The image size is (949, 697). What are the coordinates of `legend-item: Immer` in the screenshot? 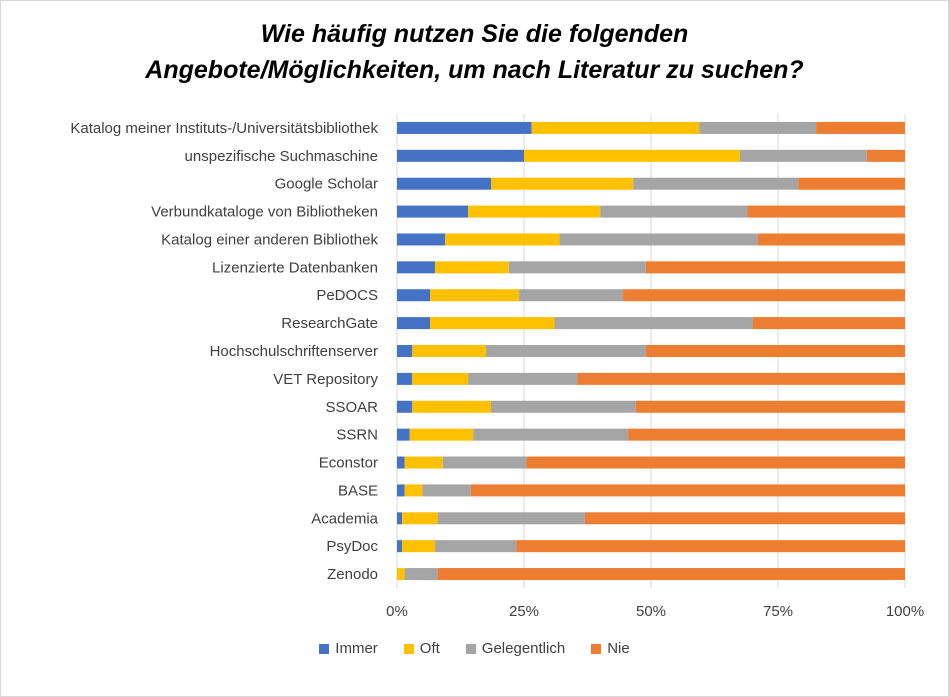 It's located at (348, 648).